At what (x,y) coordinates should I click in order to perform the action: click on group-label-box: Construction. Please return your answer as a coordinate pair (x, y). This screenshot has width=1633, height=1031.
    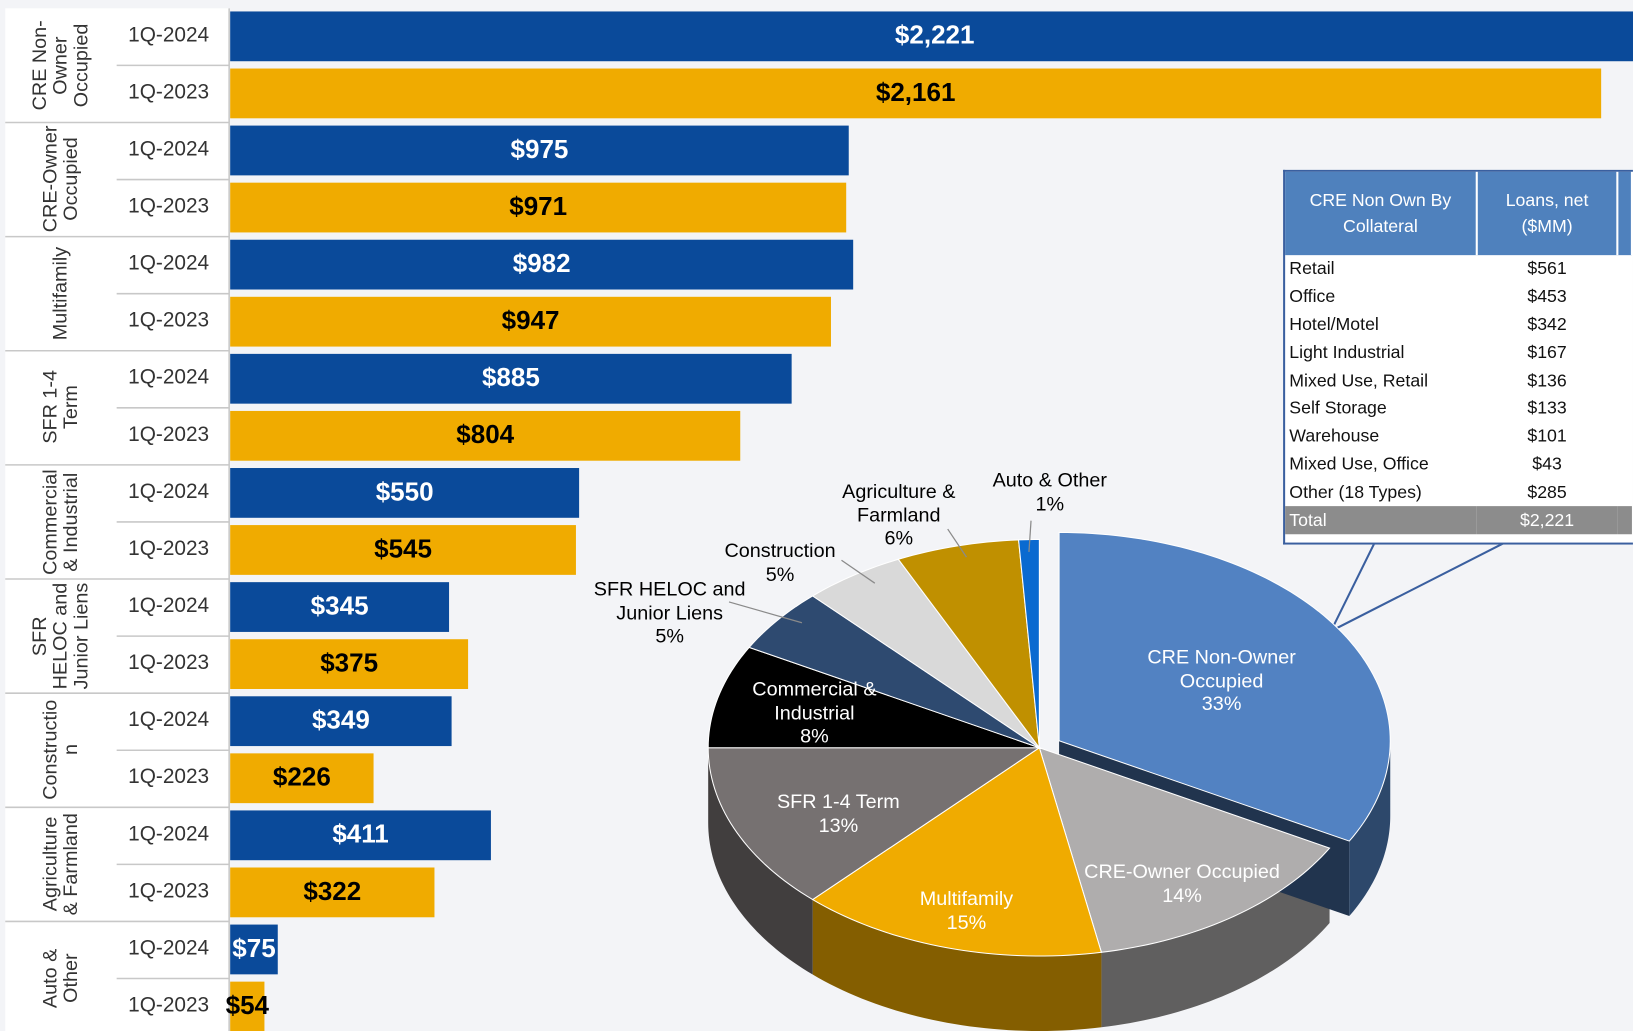
    Looking at the image, I should click on (60, 750).